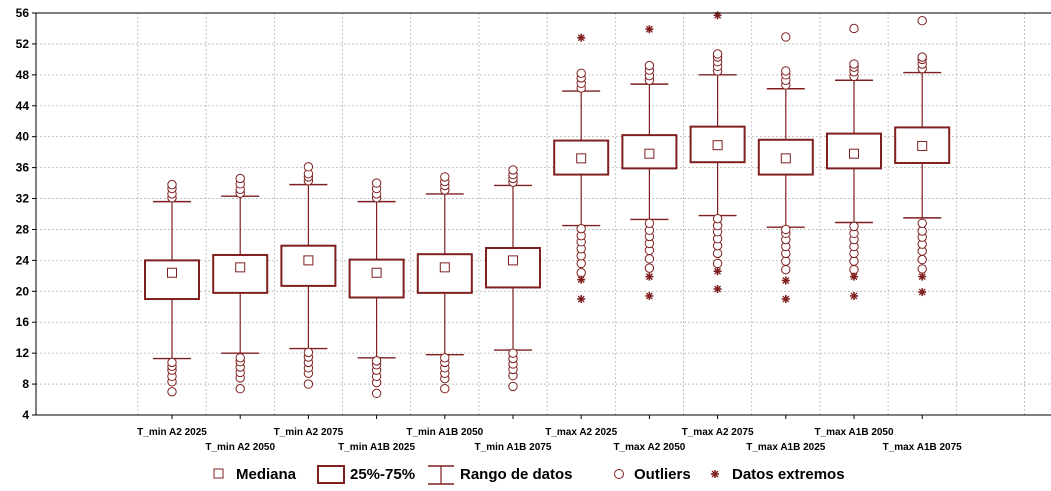 The image size is (1051, 491). I want to click on x-tick-label: T_min A2 2075, so click(309, 432).